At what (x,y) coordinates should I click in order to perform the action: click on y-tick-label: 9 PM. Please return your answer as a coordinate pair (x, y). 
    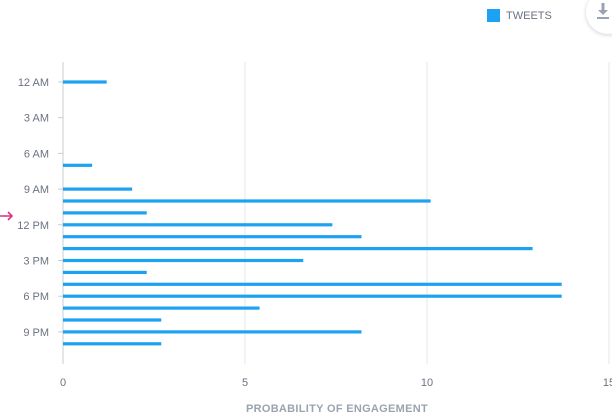
    Looking at the image, I should click on (36, 333).